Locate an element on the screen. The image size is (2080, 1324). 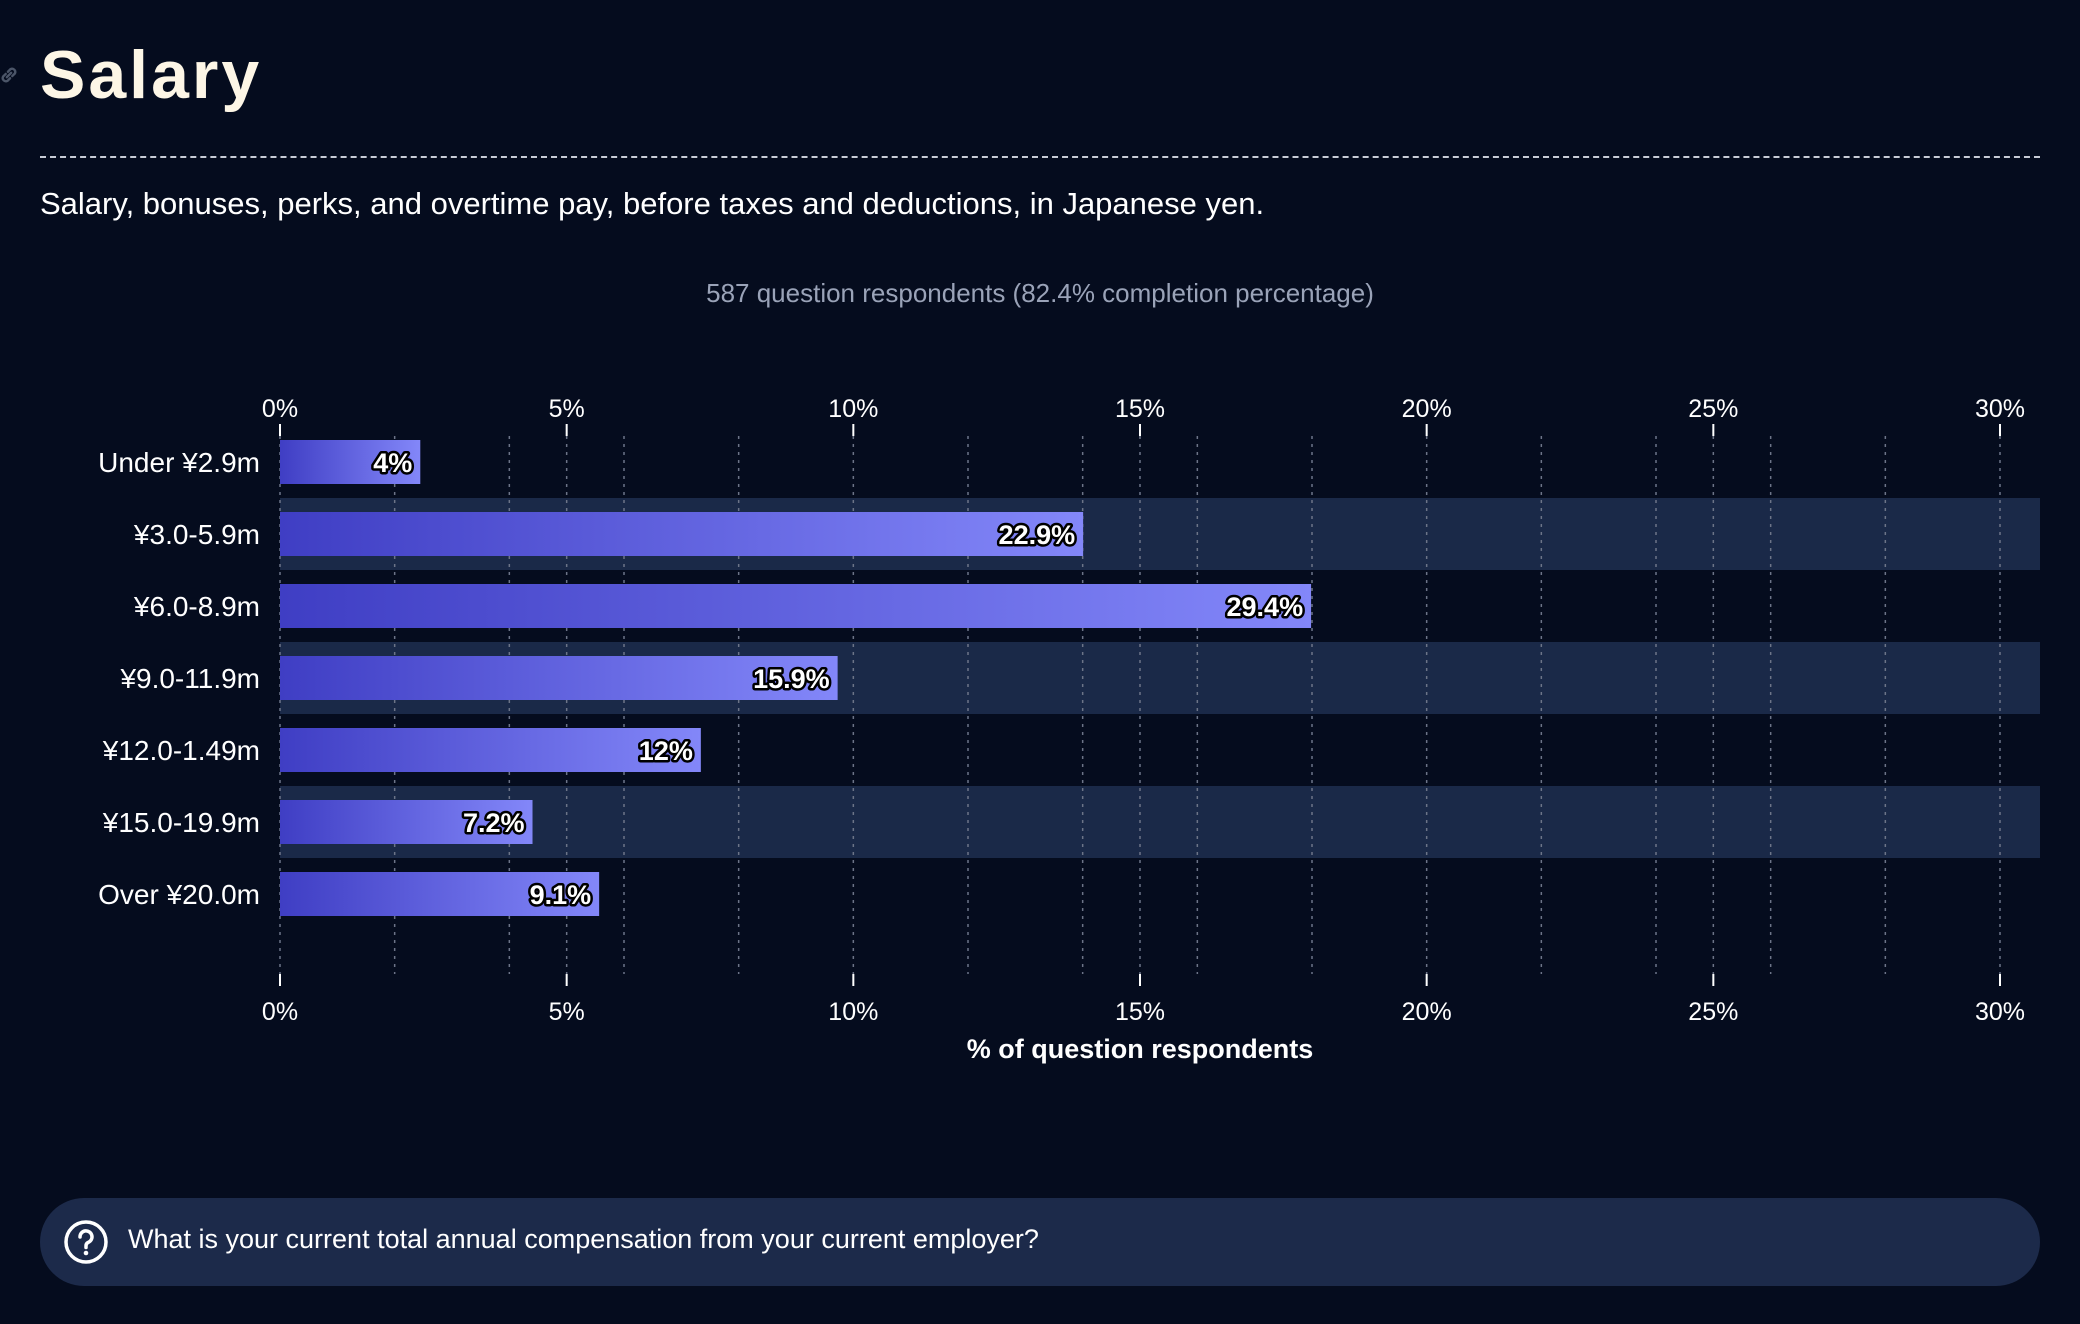
x-tick-label-bottom: 30% is located at coordinates (2000, 1012).